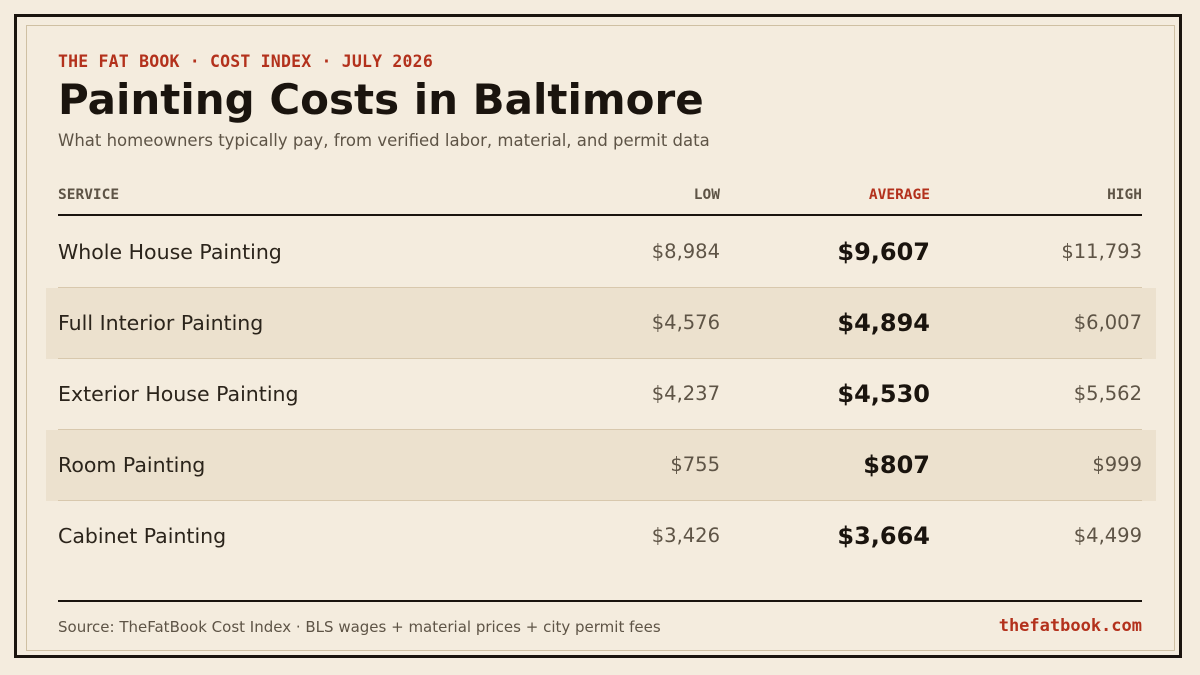 The image size is (1200, 675). Describe the element at coordinates (1124, 195) in the screenshot. I see `column-header-high: HIGH` at that location.